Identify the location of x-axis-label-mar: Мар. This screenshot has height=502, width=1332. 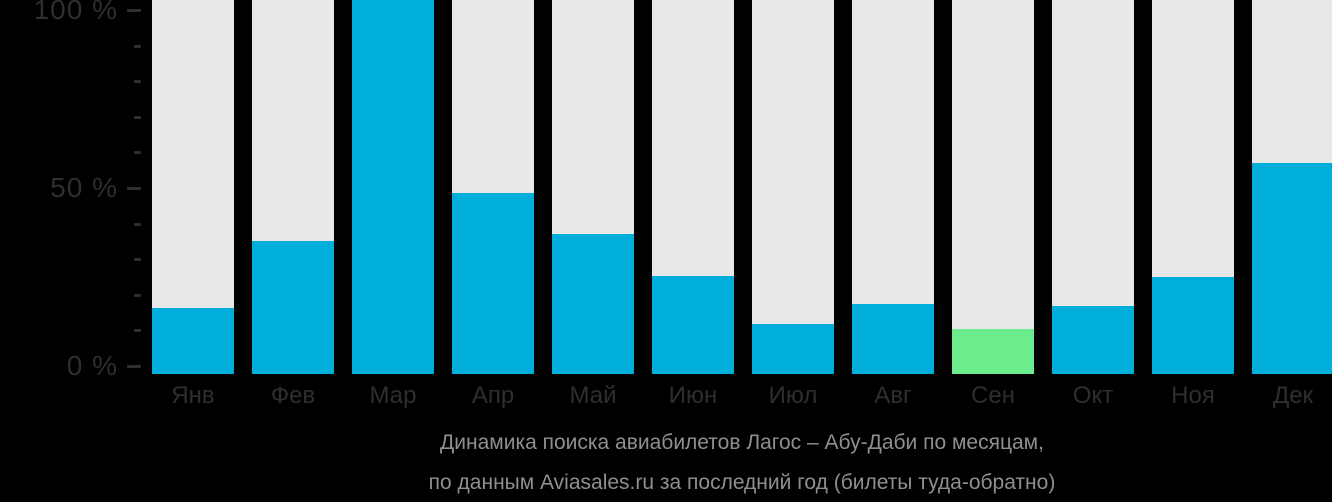
(393, 395).